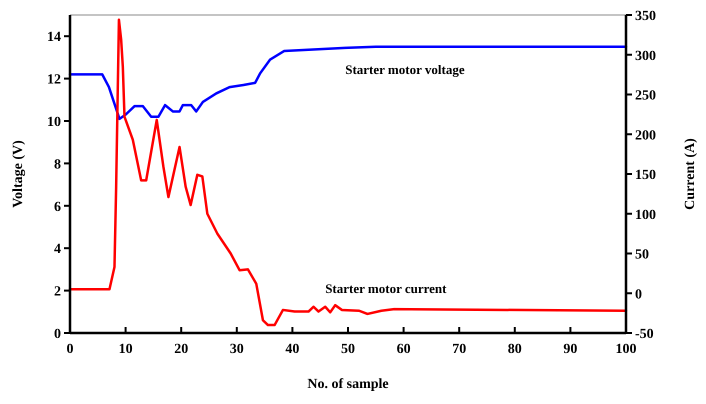 The image size is (706, 404). I want to click on series-label: Starter motor voltage, so click(405, 69).